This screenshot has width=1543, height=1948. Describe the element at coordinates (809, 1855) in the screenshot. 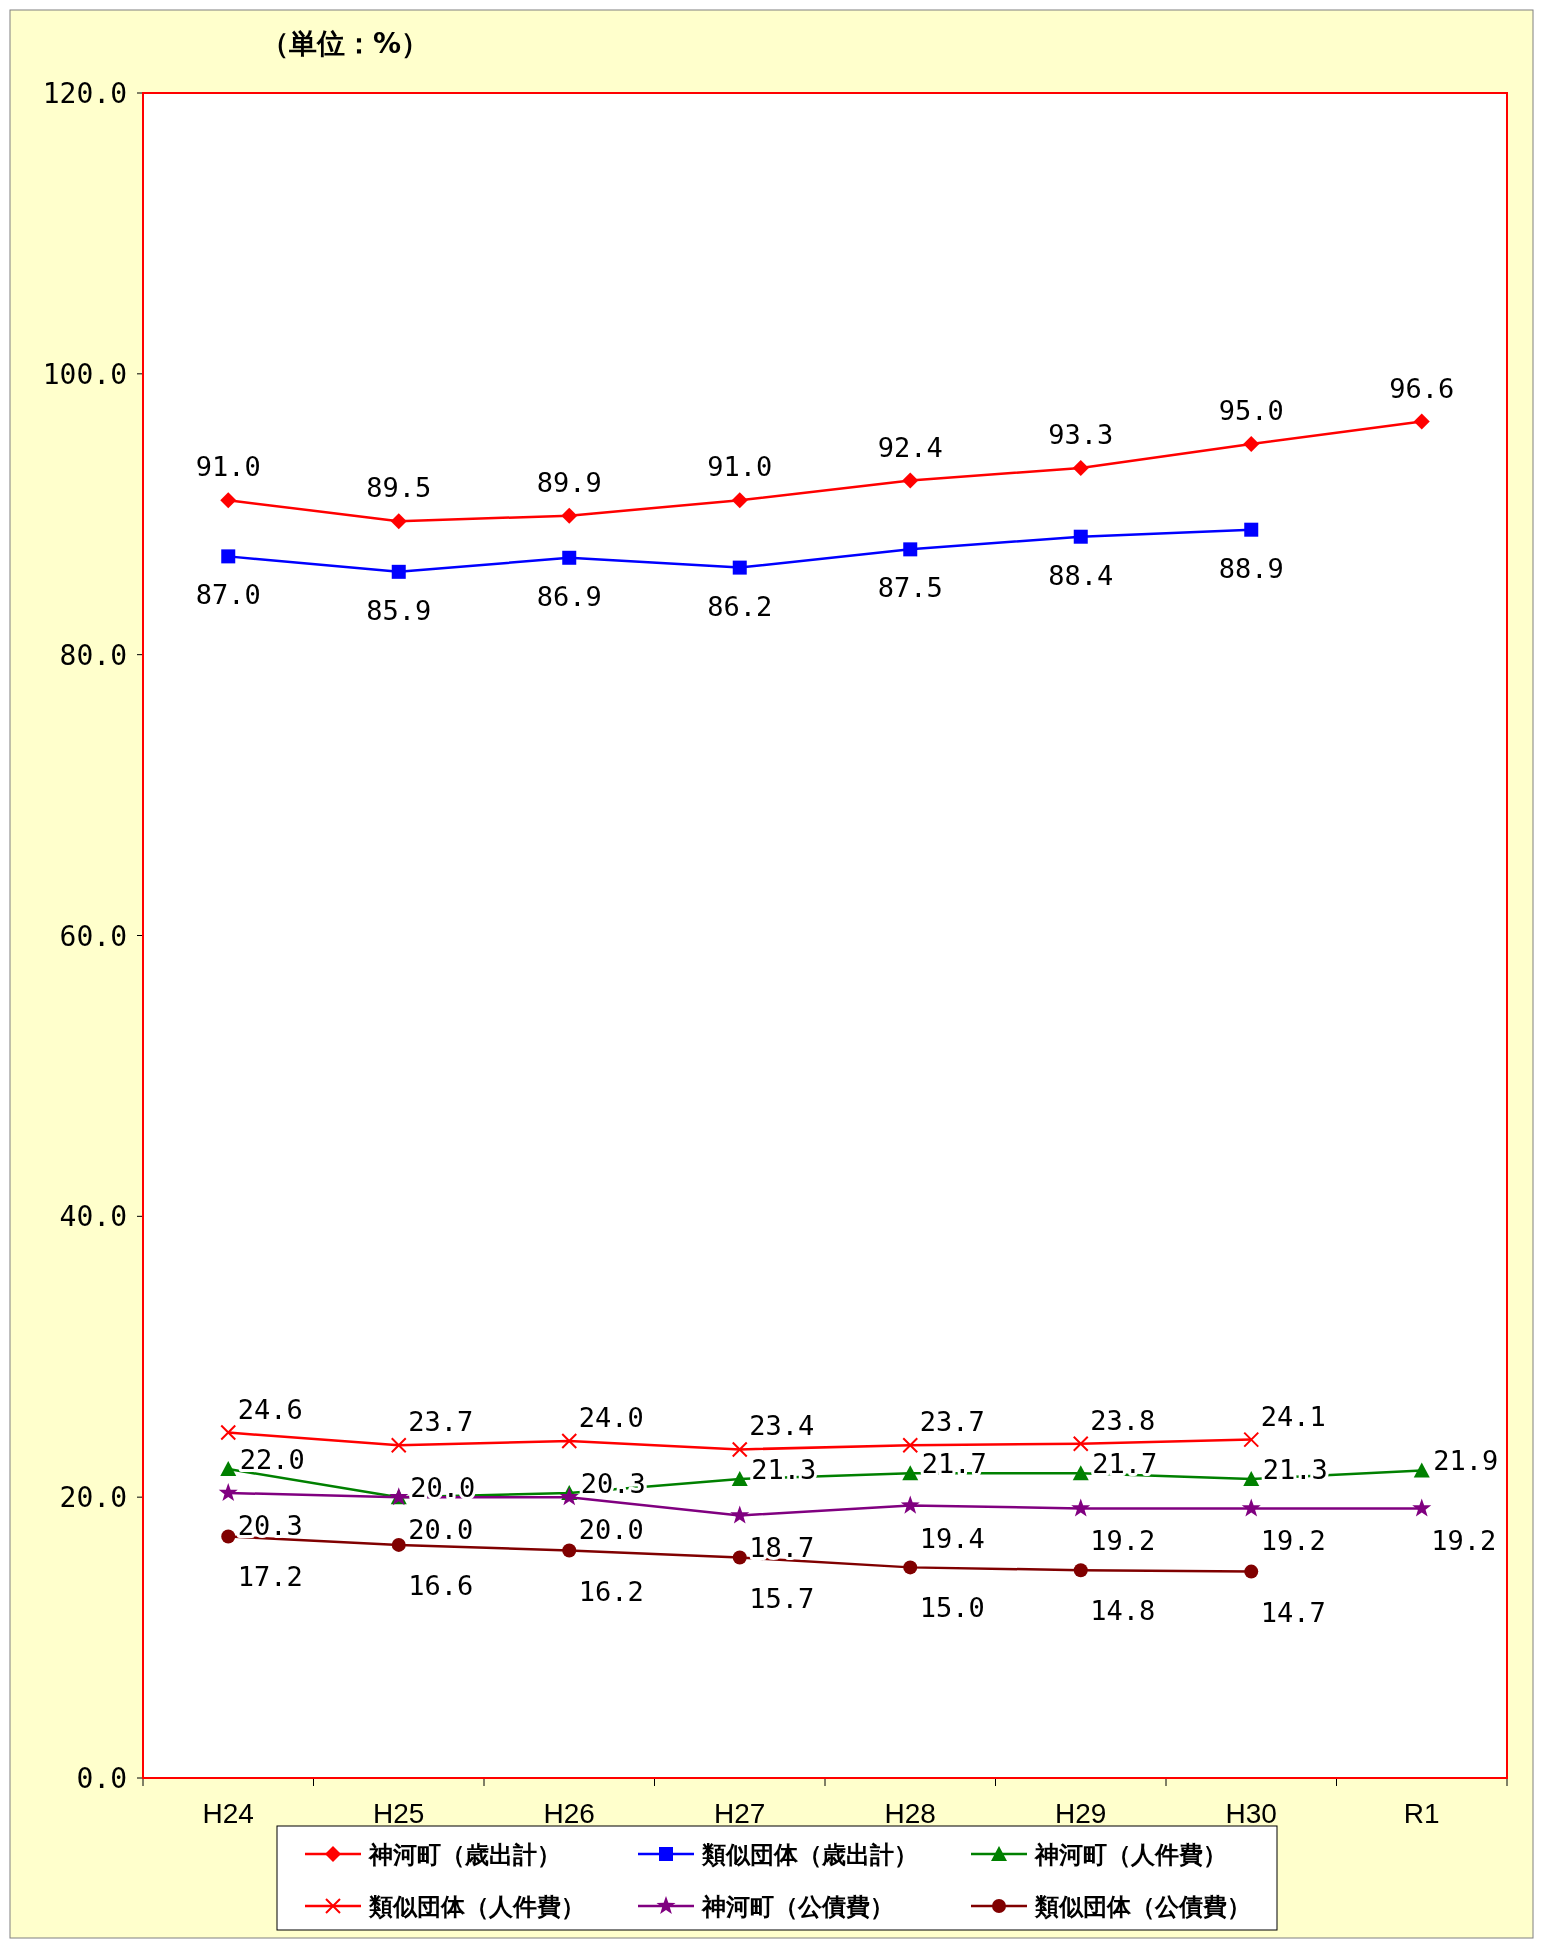

I see `legend-label: 類似団体（歳出計）` at that location.